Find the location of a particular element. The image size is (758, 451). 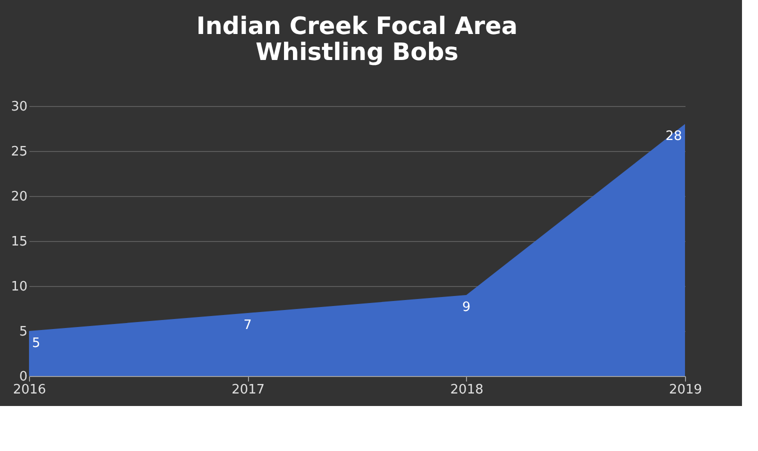

data-label: 28 is located at coordinates (673, 136).